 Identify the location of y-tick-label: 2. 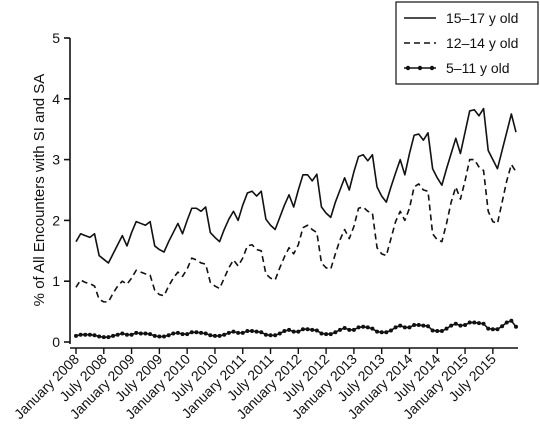
(56, 220).